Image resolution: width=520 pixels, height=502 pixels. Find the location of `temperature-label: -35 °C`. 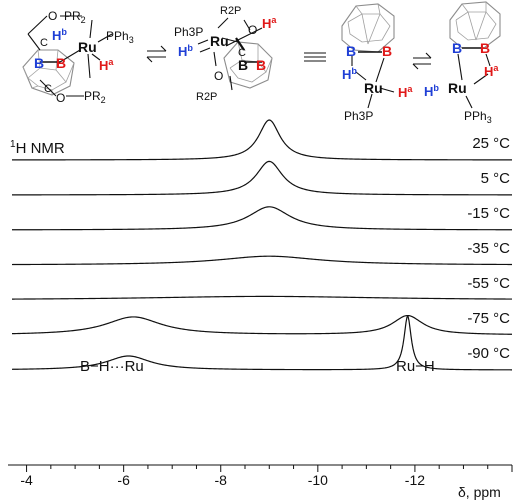

temperature-label: -35 °C is located at coordinates (488, 248).